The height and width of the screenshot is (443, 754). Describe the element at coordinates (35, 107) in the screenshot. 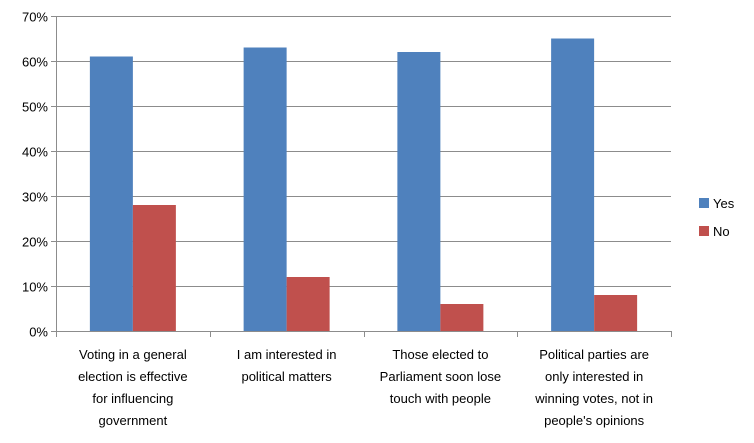

I see `y-tick-label: 50%` at that location.